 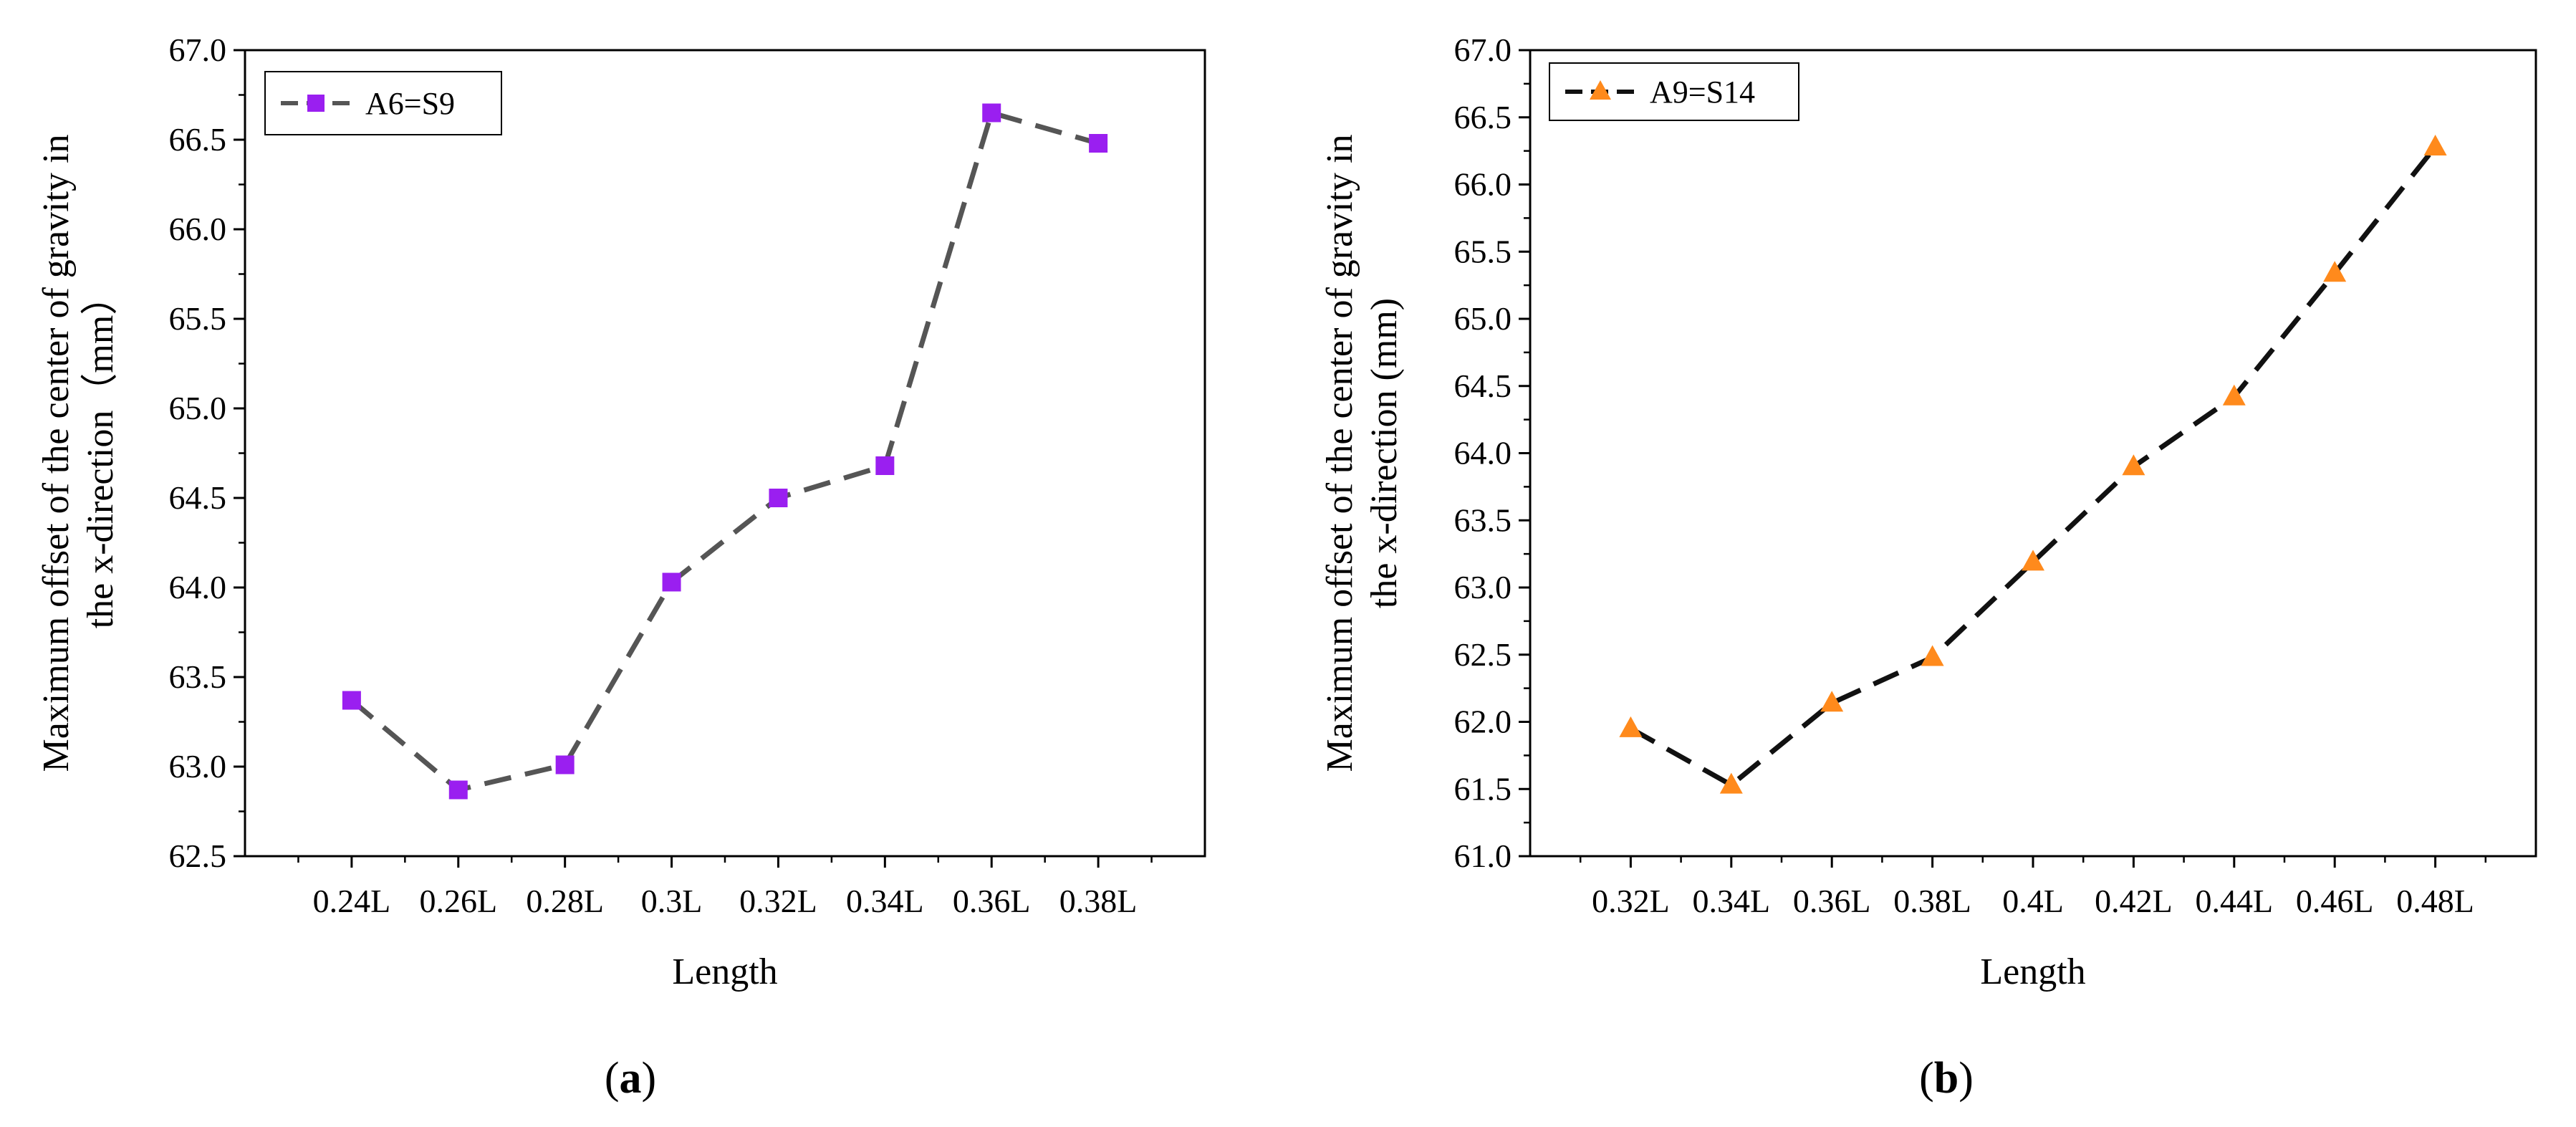 I want to click on x-tick-label: 0.44L, so click(x=2234, y=901).